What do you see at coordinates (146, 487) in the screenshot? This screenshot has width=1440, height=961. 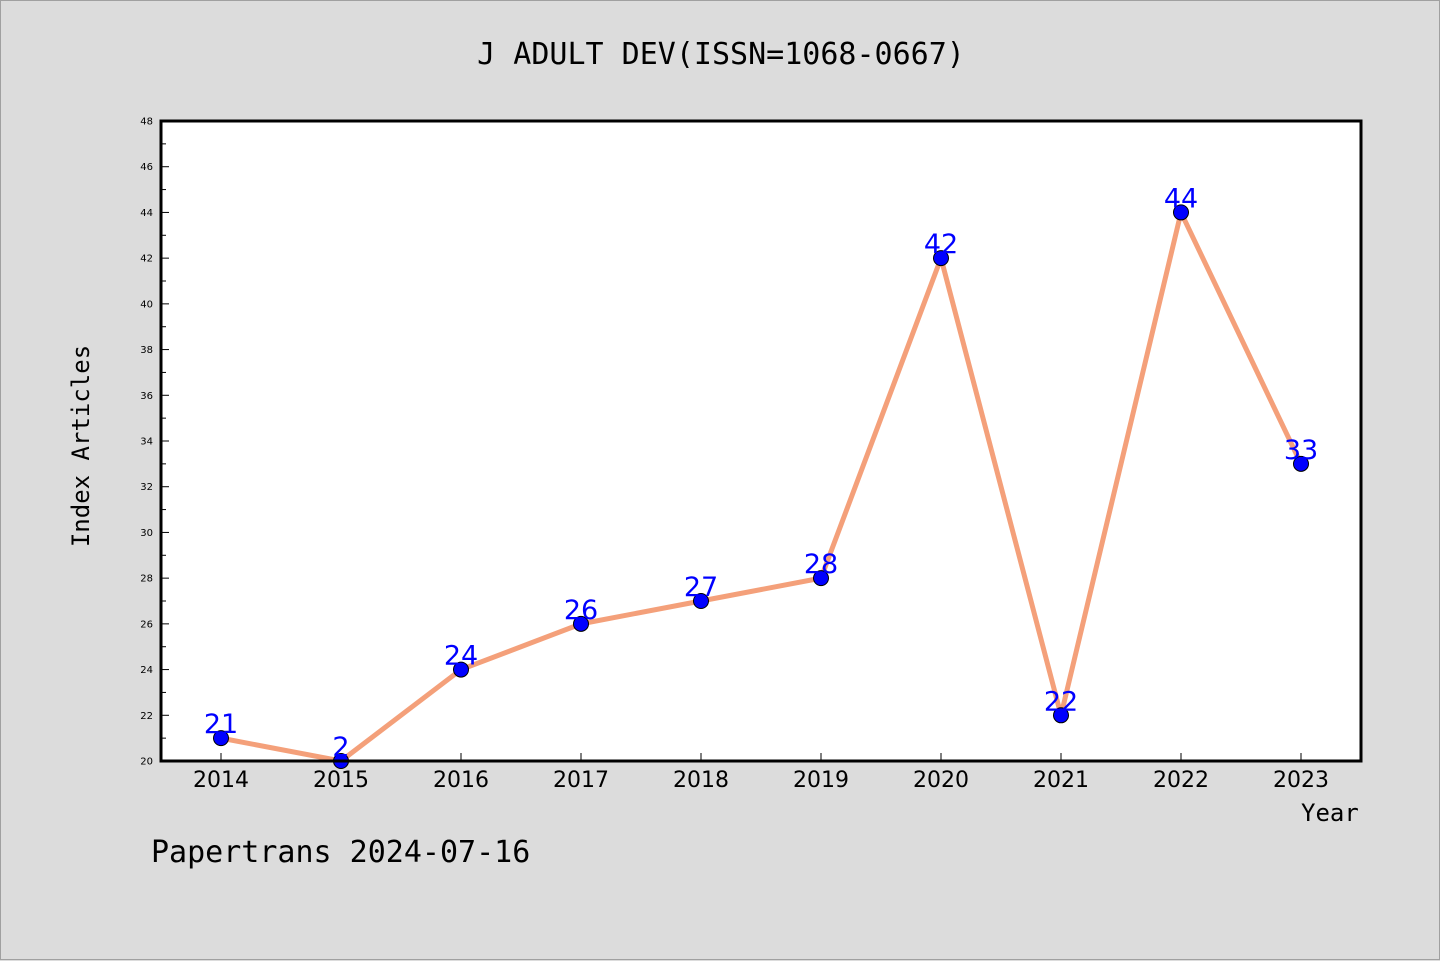 I see `y-tick-label: 32` at bounding box center [146, 487].